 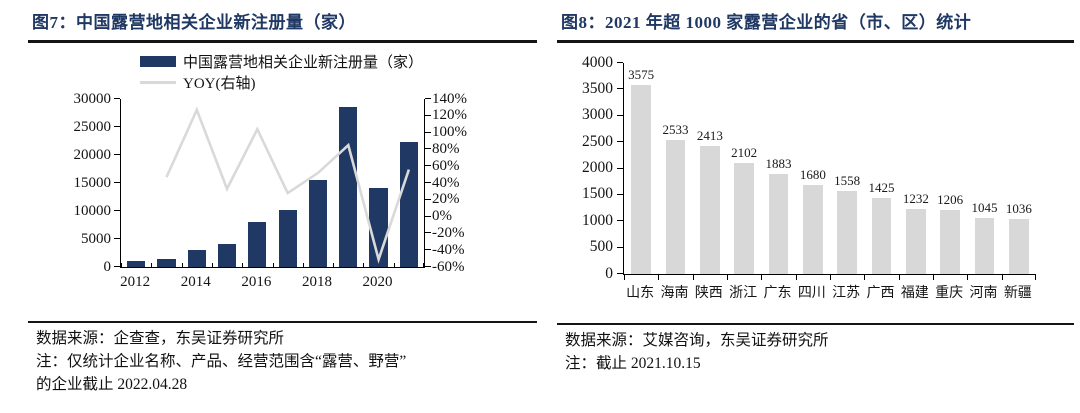 I want to click on bar-series-label: 中国露营地相关企业新注册量（家）, so click(x=303, y=62).